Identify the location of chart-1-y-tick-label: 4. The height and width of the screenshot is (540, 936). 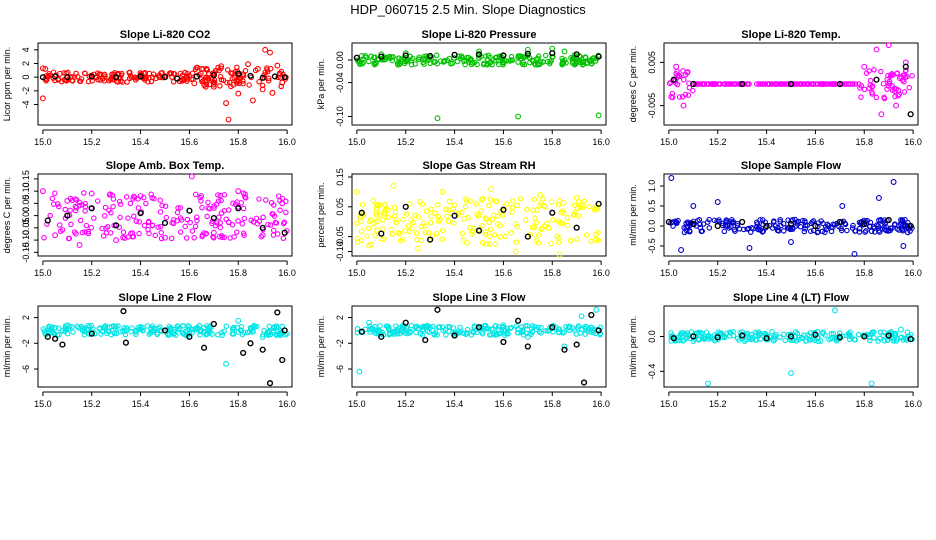
(26, 49).